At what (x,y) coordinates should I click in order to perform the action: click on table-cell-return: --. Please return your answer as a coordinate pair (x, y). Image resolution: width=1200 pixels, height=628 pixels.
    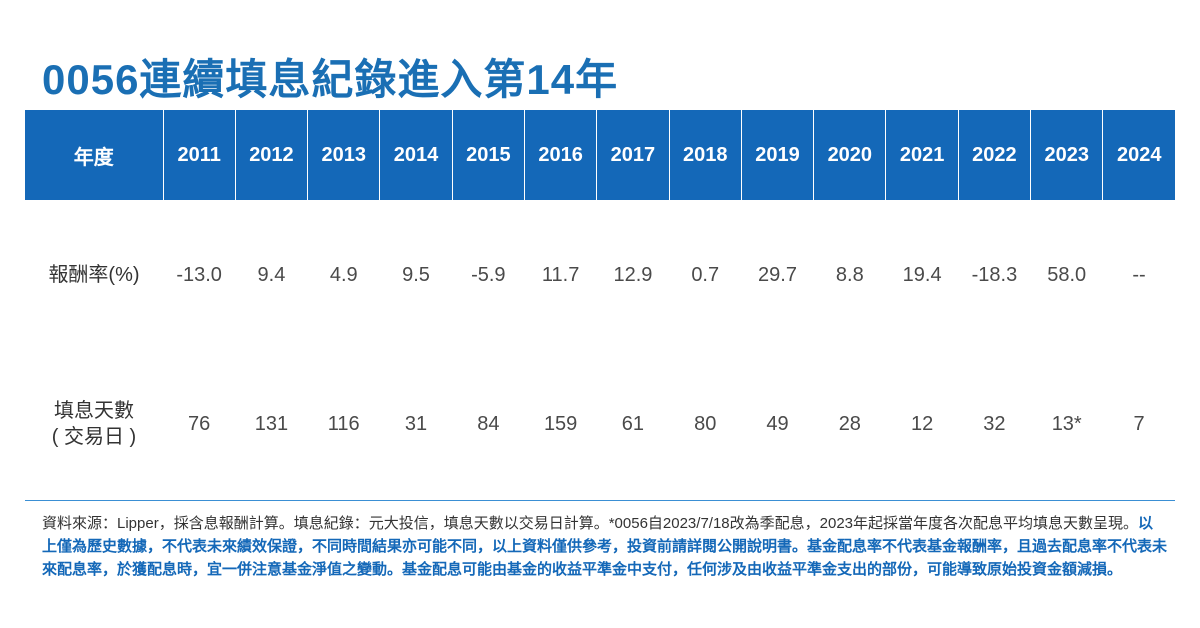
    Looking at the image, I should click on (1139, 274).